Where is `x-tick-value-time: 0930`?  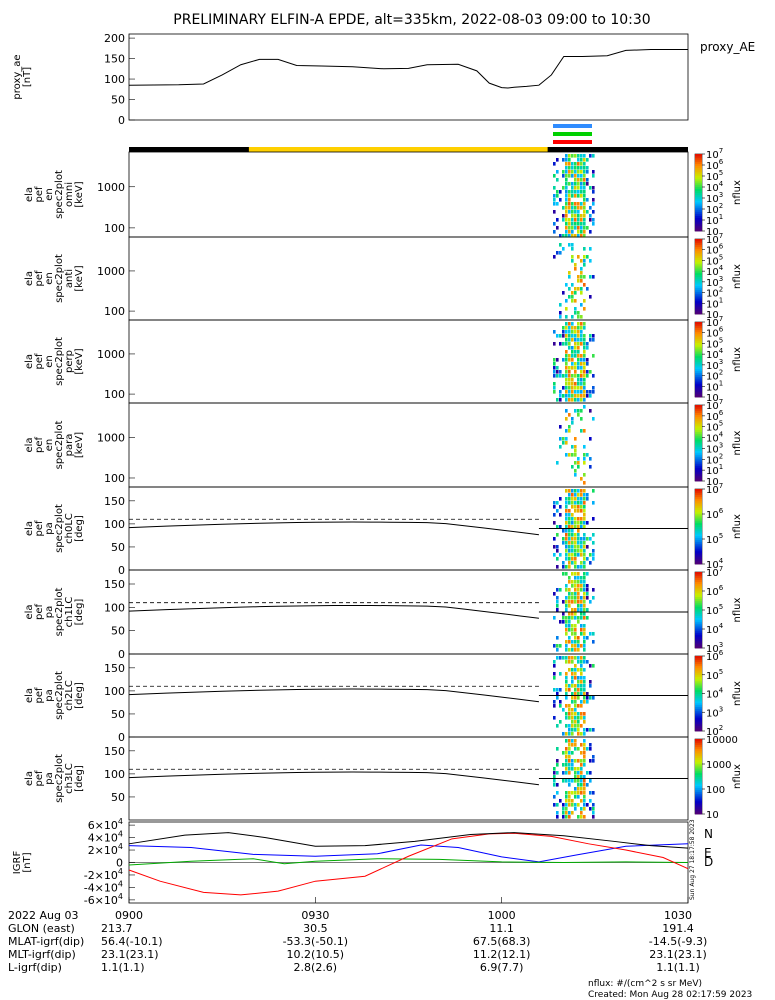 x-tick-value-time: 0930 is located at coordinates (315, 915).